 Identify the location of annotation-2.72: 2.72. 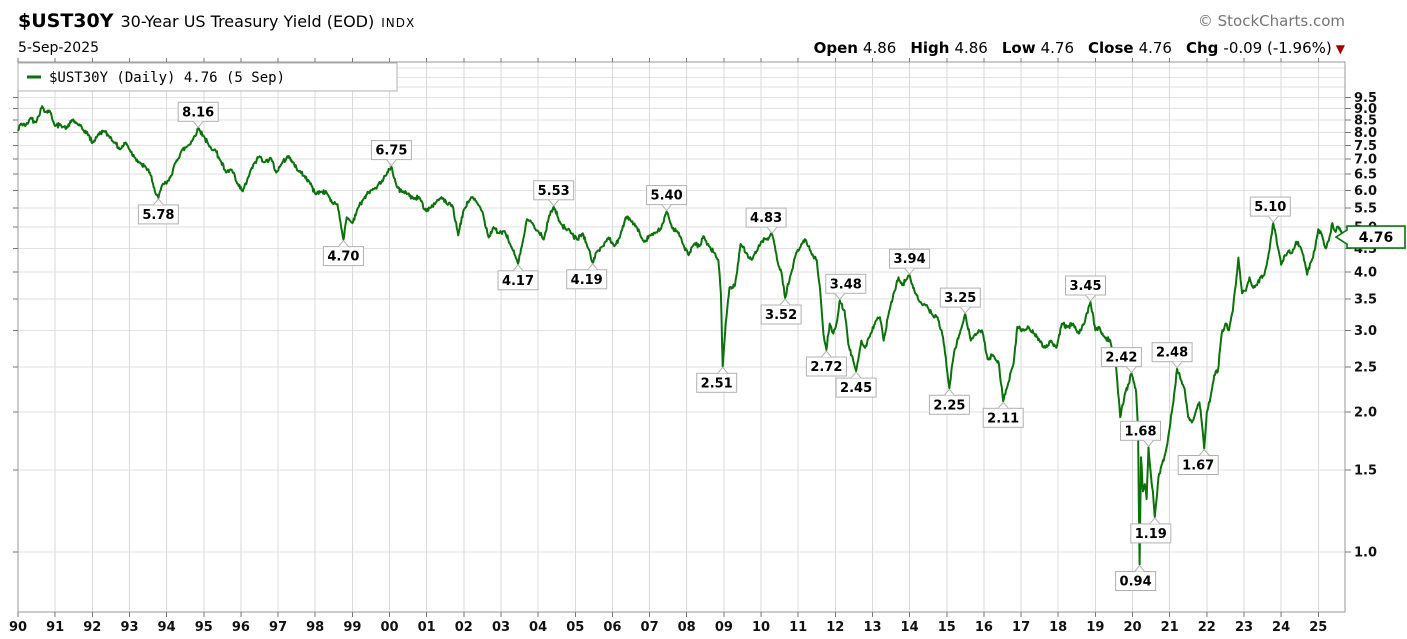
(826, 363).